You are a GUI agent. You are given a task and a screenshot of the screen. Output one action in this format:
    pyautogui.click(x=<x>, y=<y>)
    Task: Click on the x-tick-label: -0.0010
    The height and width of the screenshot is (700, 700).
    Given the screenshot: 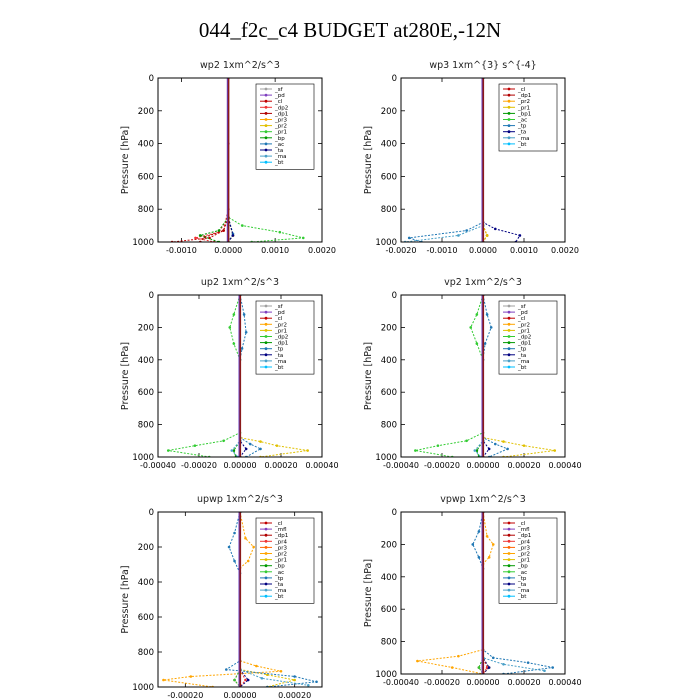 What is the action you would take?
    pyautogui.click(x=442, y=250)
    